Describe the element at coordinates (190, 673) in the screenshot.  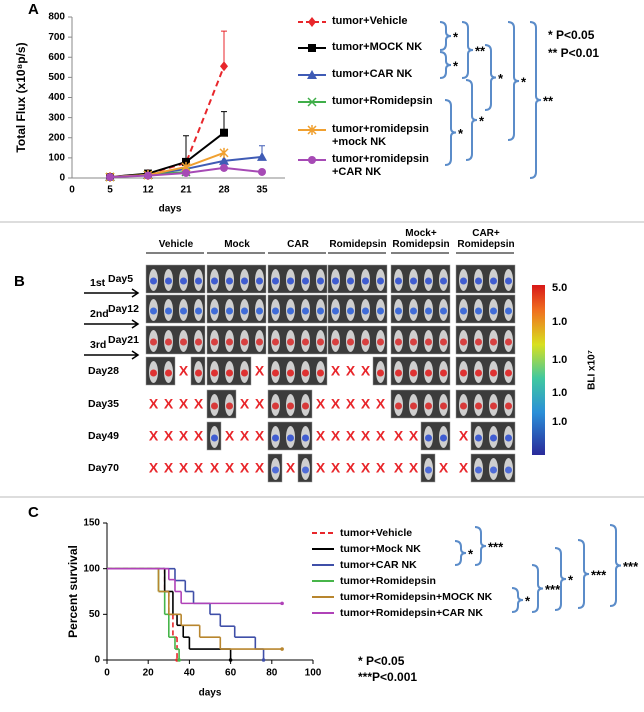
I see `x-tick-label: 40` at that location.